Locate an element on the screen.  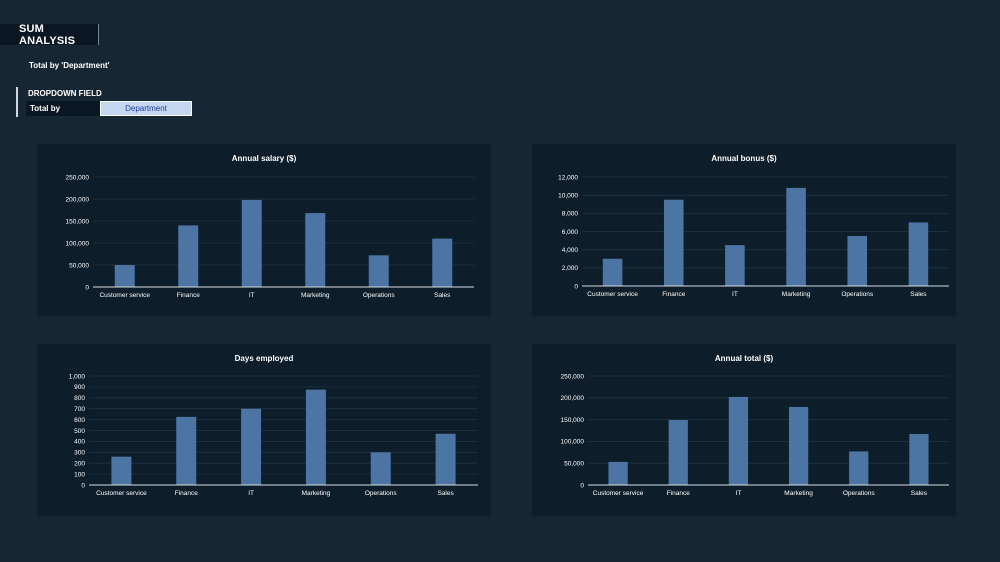
department-dropdown: Department is located at coordinates (146, 108).